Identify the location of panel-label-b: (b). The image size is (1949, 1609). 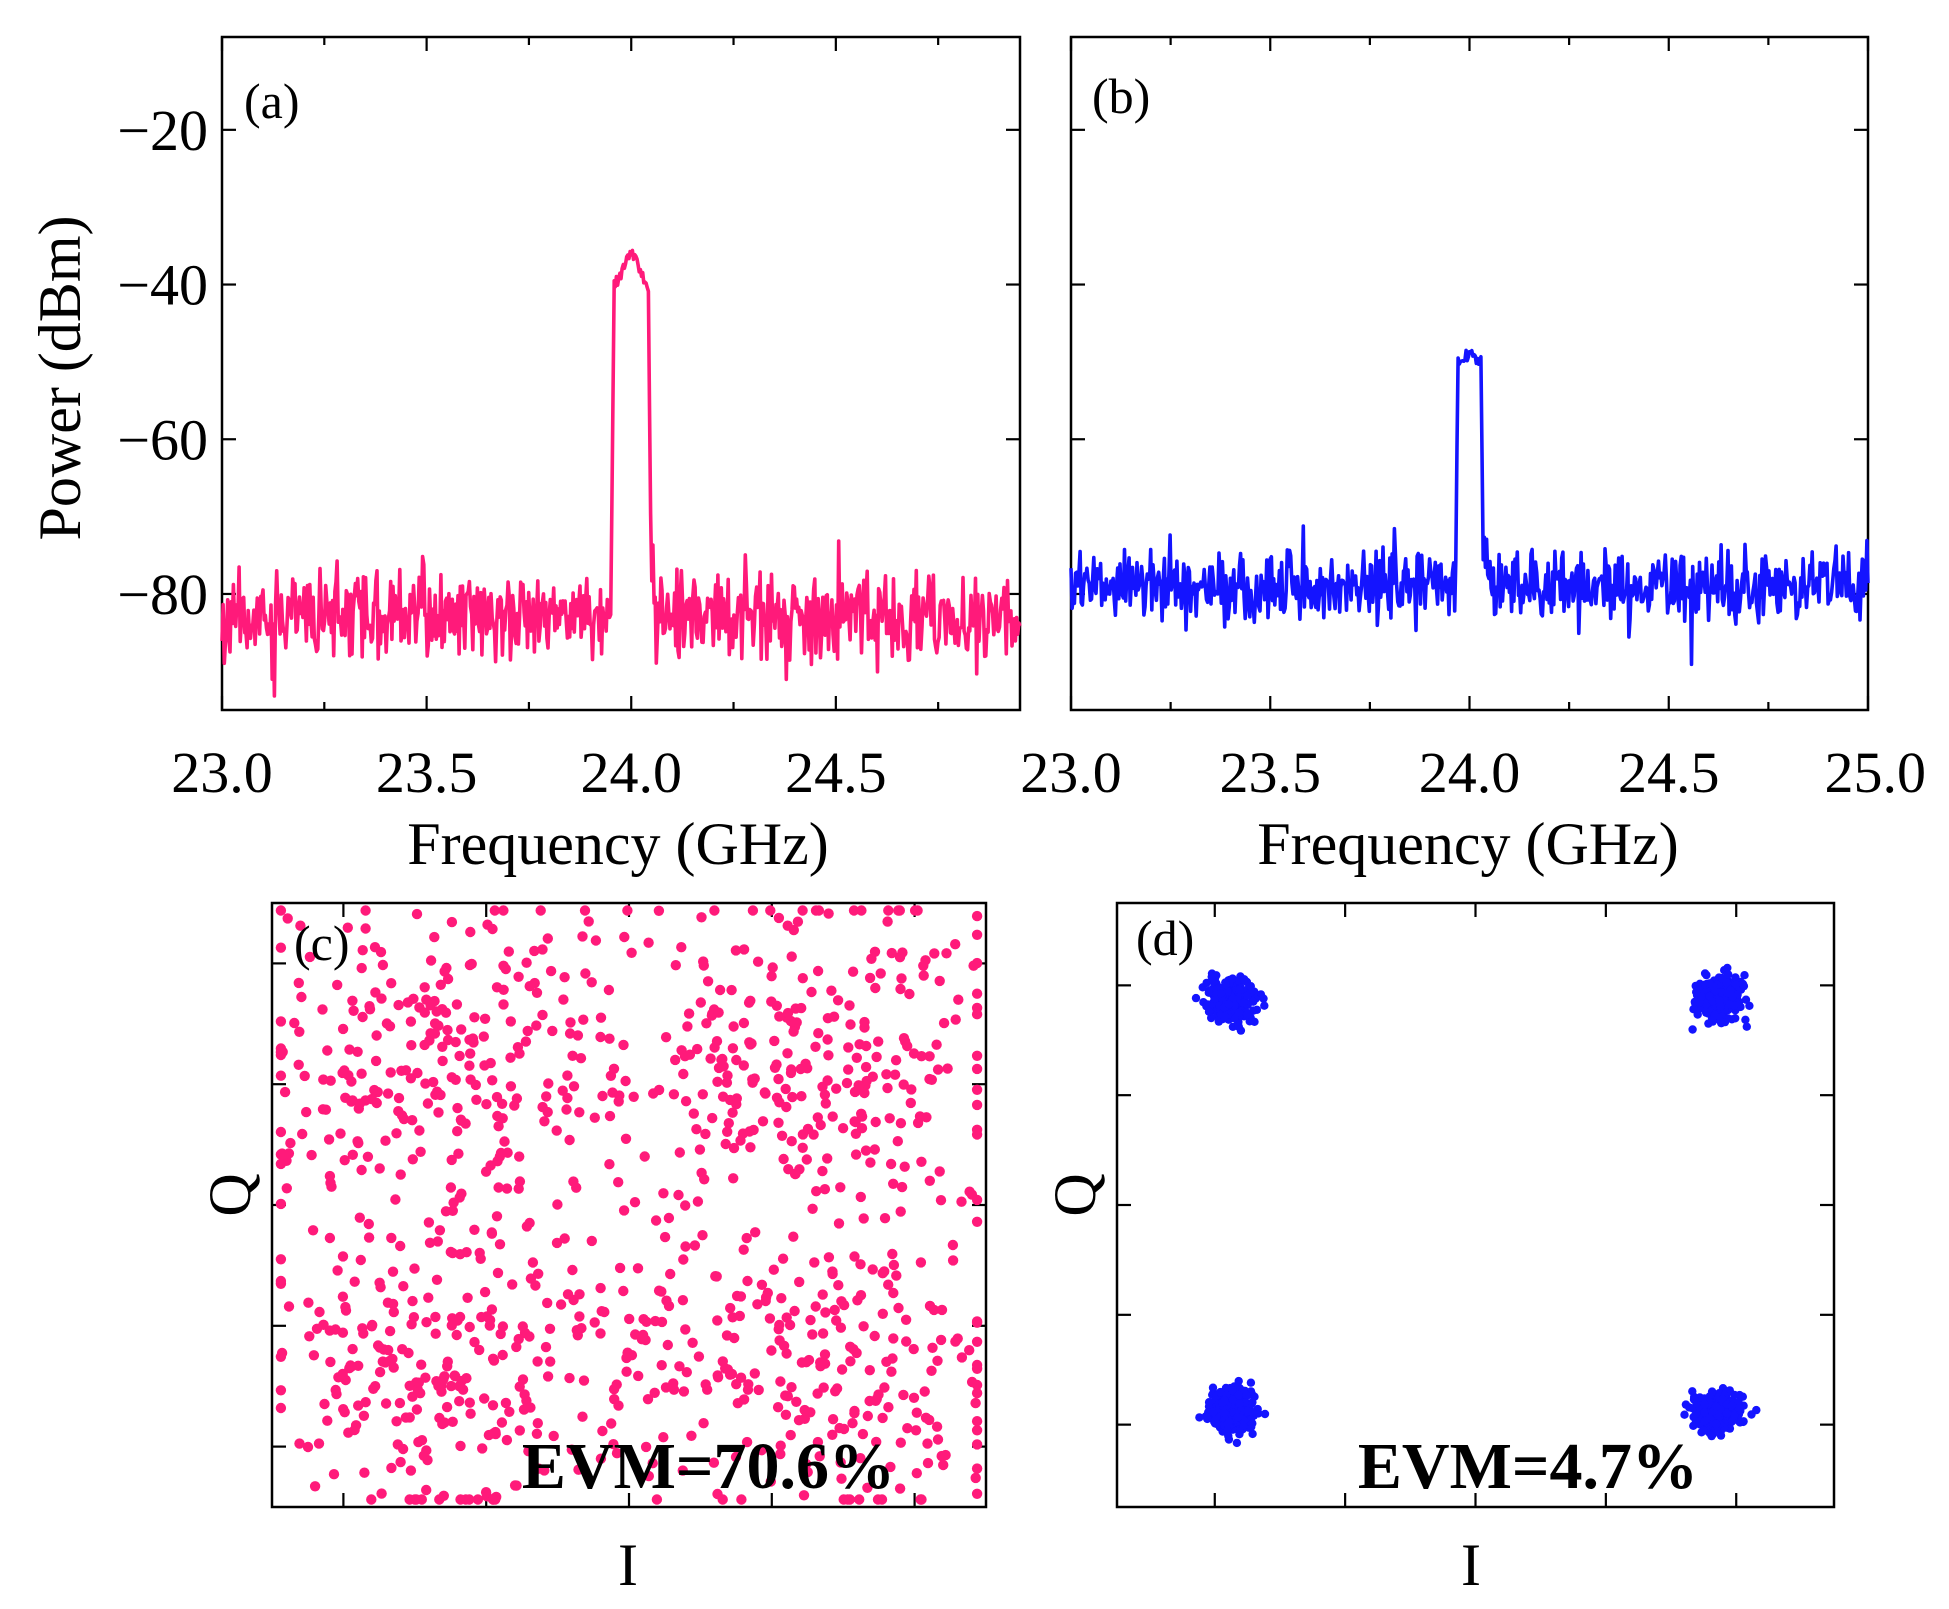
(1121, 96).